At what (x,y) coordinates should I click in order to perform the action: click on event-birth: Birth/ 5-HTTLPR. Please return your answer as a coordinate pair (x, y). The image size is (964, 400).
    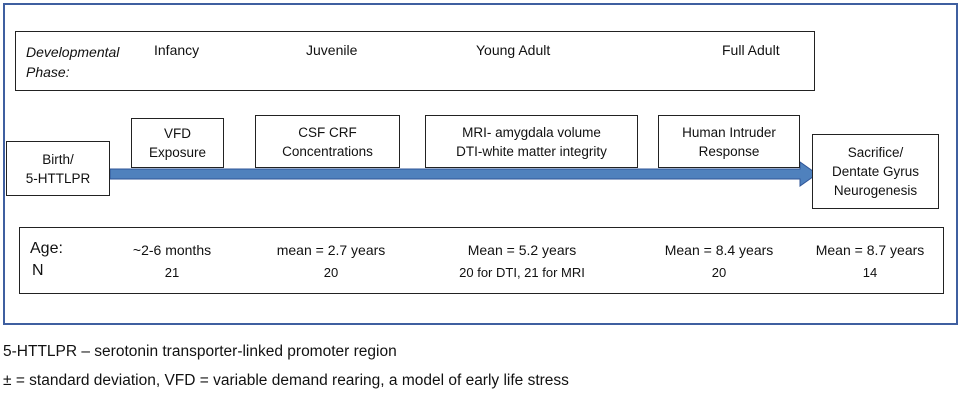
    Looking at the image, I should click on (58, 168).